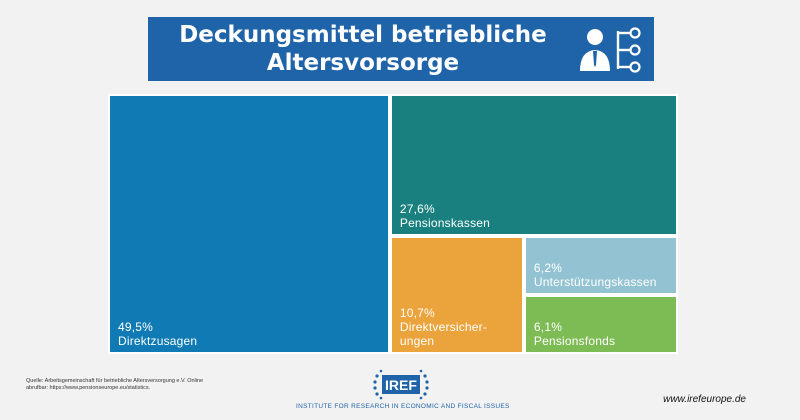 This screenshot has width=800, height=420. Describe the element at coordinates (574, 340) in the screenshot. I see `tile-category: Pensionsfonds` at that location.